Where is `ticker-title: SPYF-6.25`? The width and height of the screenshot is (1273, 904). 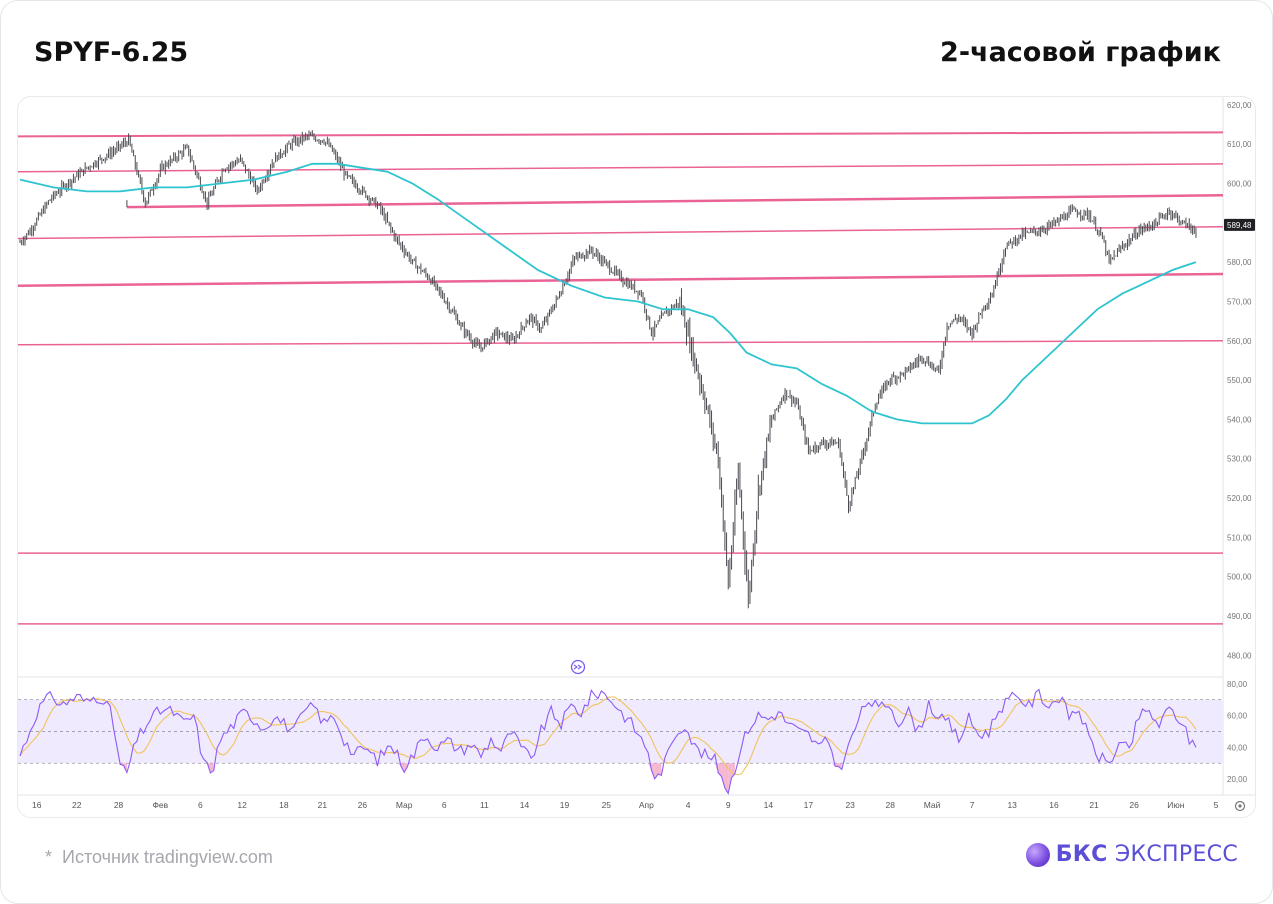 ticker-title: SPYF-6.25 is located at coordinates (111, 52).